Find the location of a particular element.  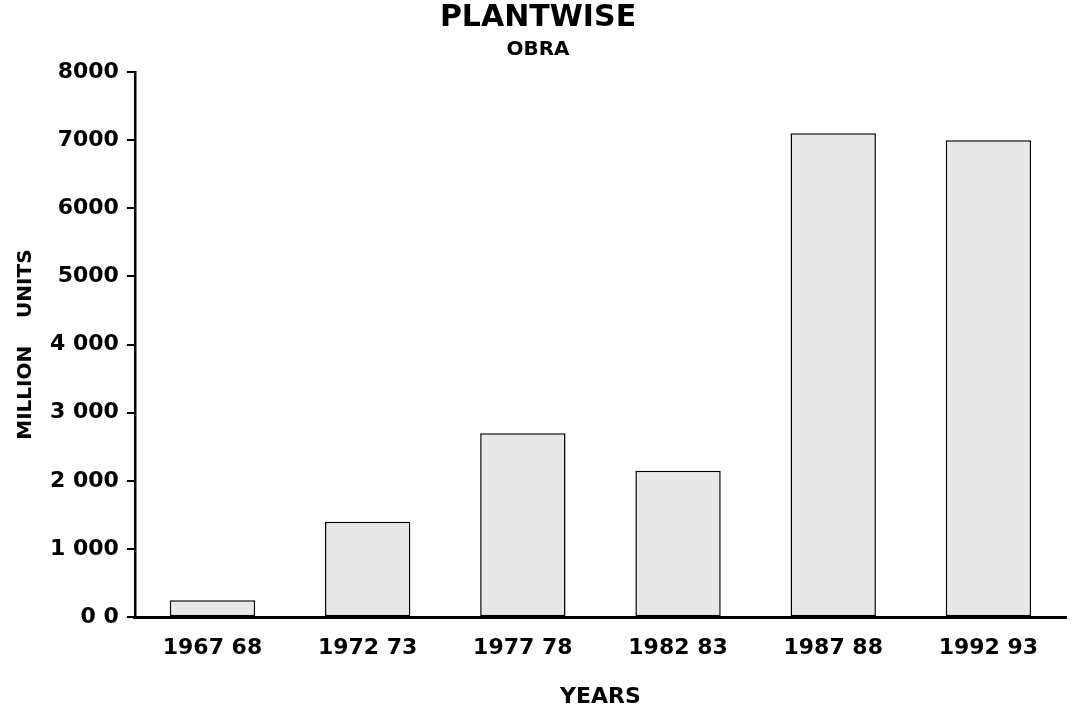

x-axis-title: YEARS is located at coordinates (600, 695).